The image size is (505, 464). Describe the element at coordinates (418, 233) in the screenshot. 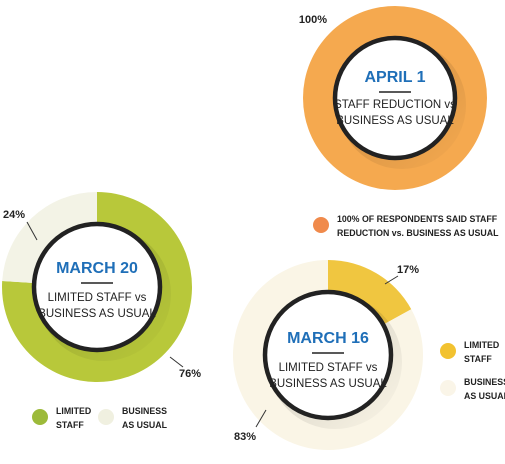

I see `legend-label: REDUCTION vs. BUSINESS AS USUAL` at that location.